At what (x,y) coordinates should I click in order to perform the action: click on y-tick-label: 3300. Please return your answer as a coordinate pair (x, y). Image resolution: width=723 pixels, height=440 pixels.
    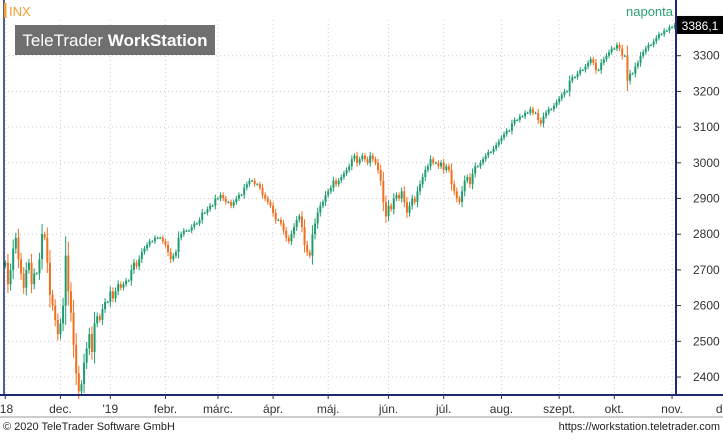
    Looking at the image, I should click on (706, 56).